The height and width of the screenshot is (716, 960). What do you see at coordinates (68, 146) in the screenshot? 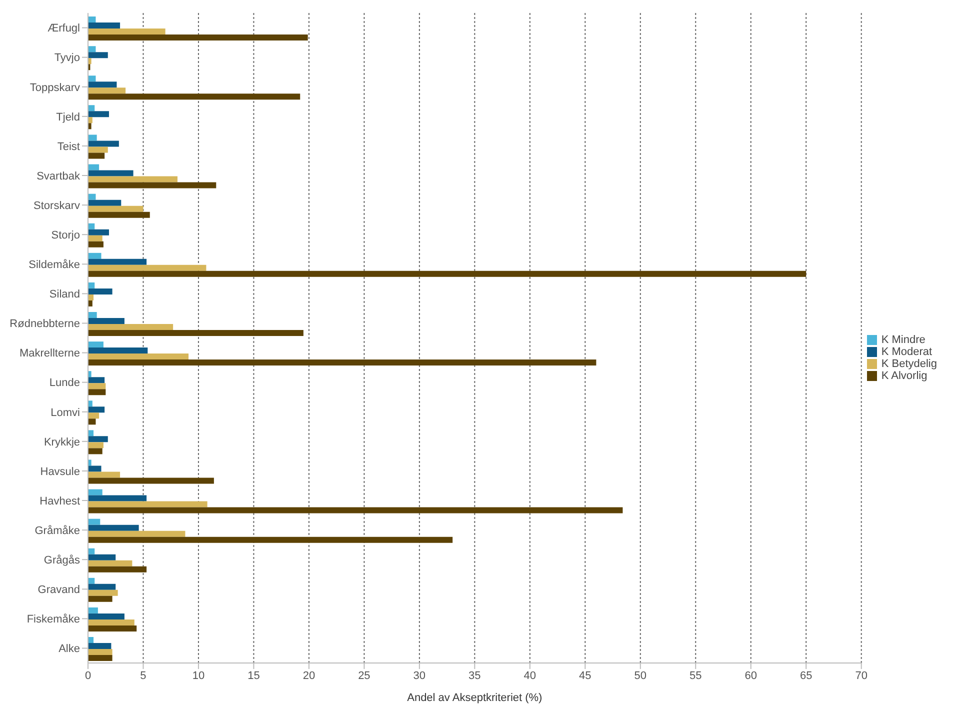
I see `y-tick-label: Teist` at bounding box center [68, 146].